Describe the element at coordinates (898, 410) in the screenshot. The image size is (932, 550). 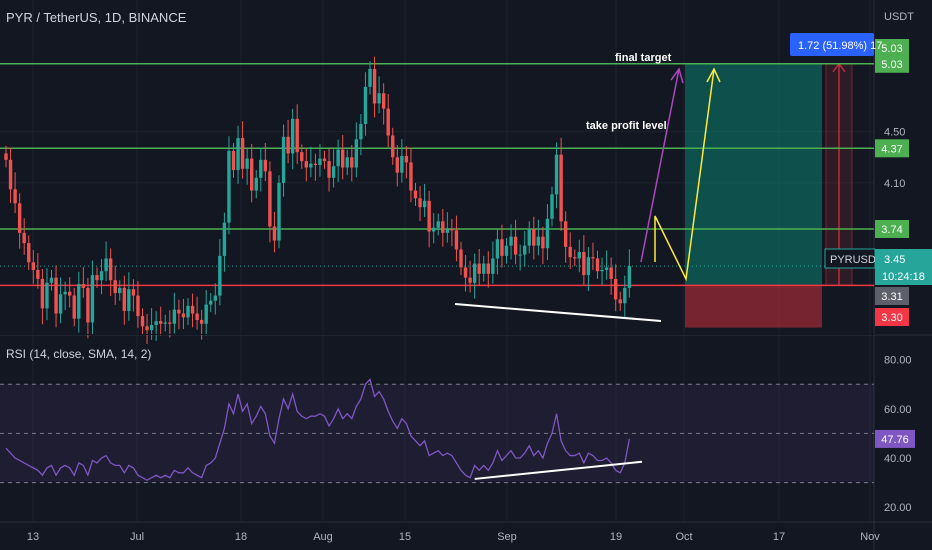
I see `rsi-tick: 60.00` at that location.